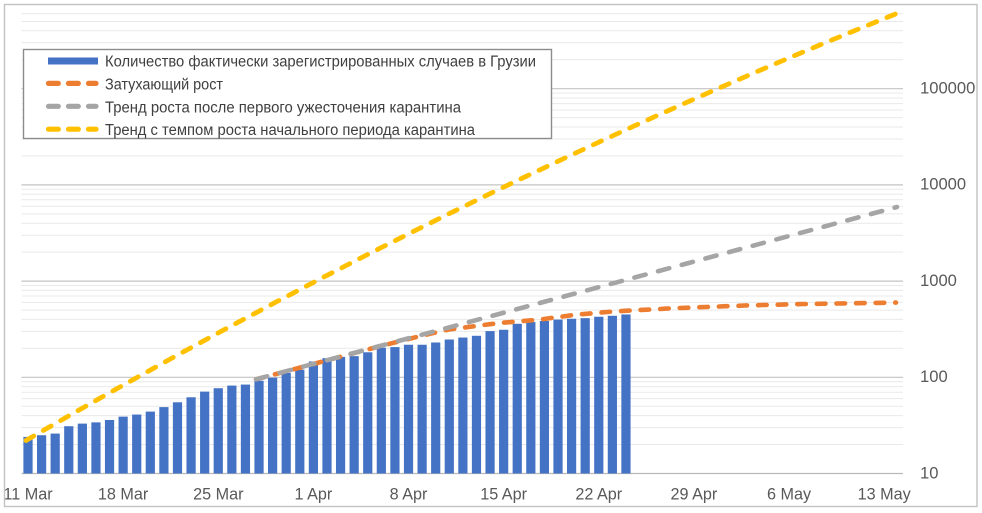 The width and height of the screenshot is (982, 513). Describe the element at coordinates (598, 495) in the screenshot. I see `svg-text: 22 Apr` at that location.